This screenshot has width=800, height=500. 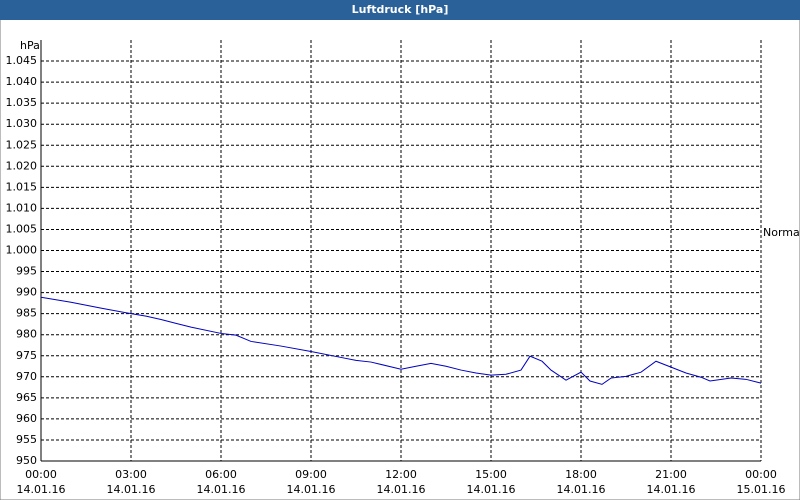 I want to click on y-tick-label: 1.010, so click(x=22, y=207).